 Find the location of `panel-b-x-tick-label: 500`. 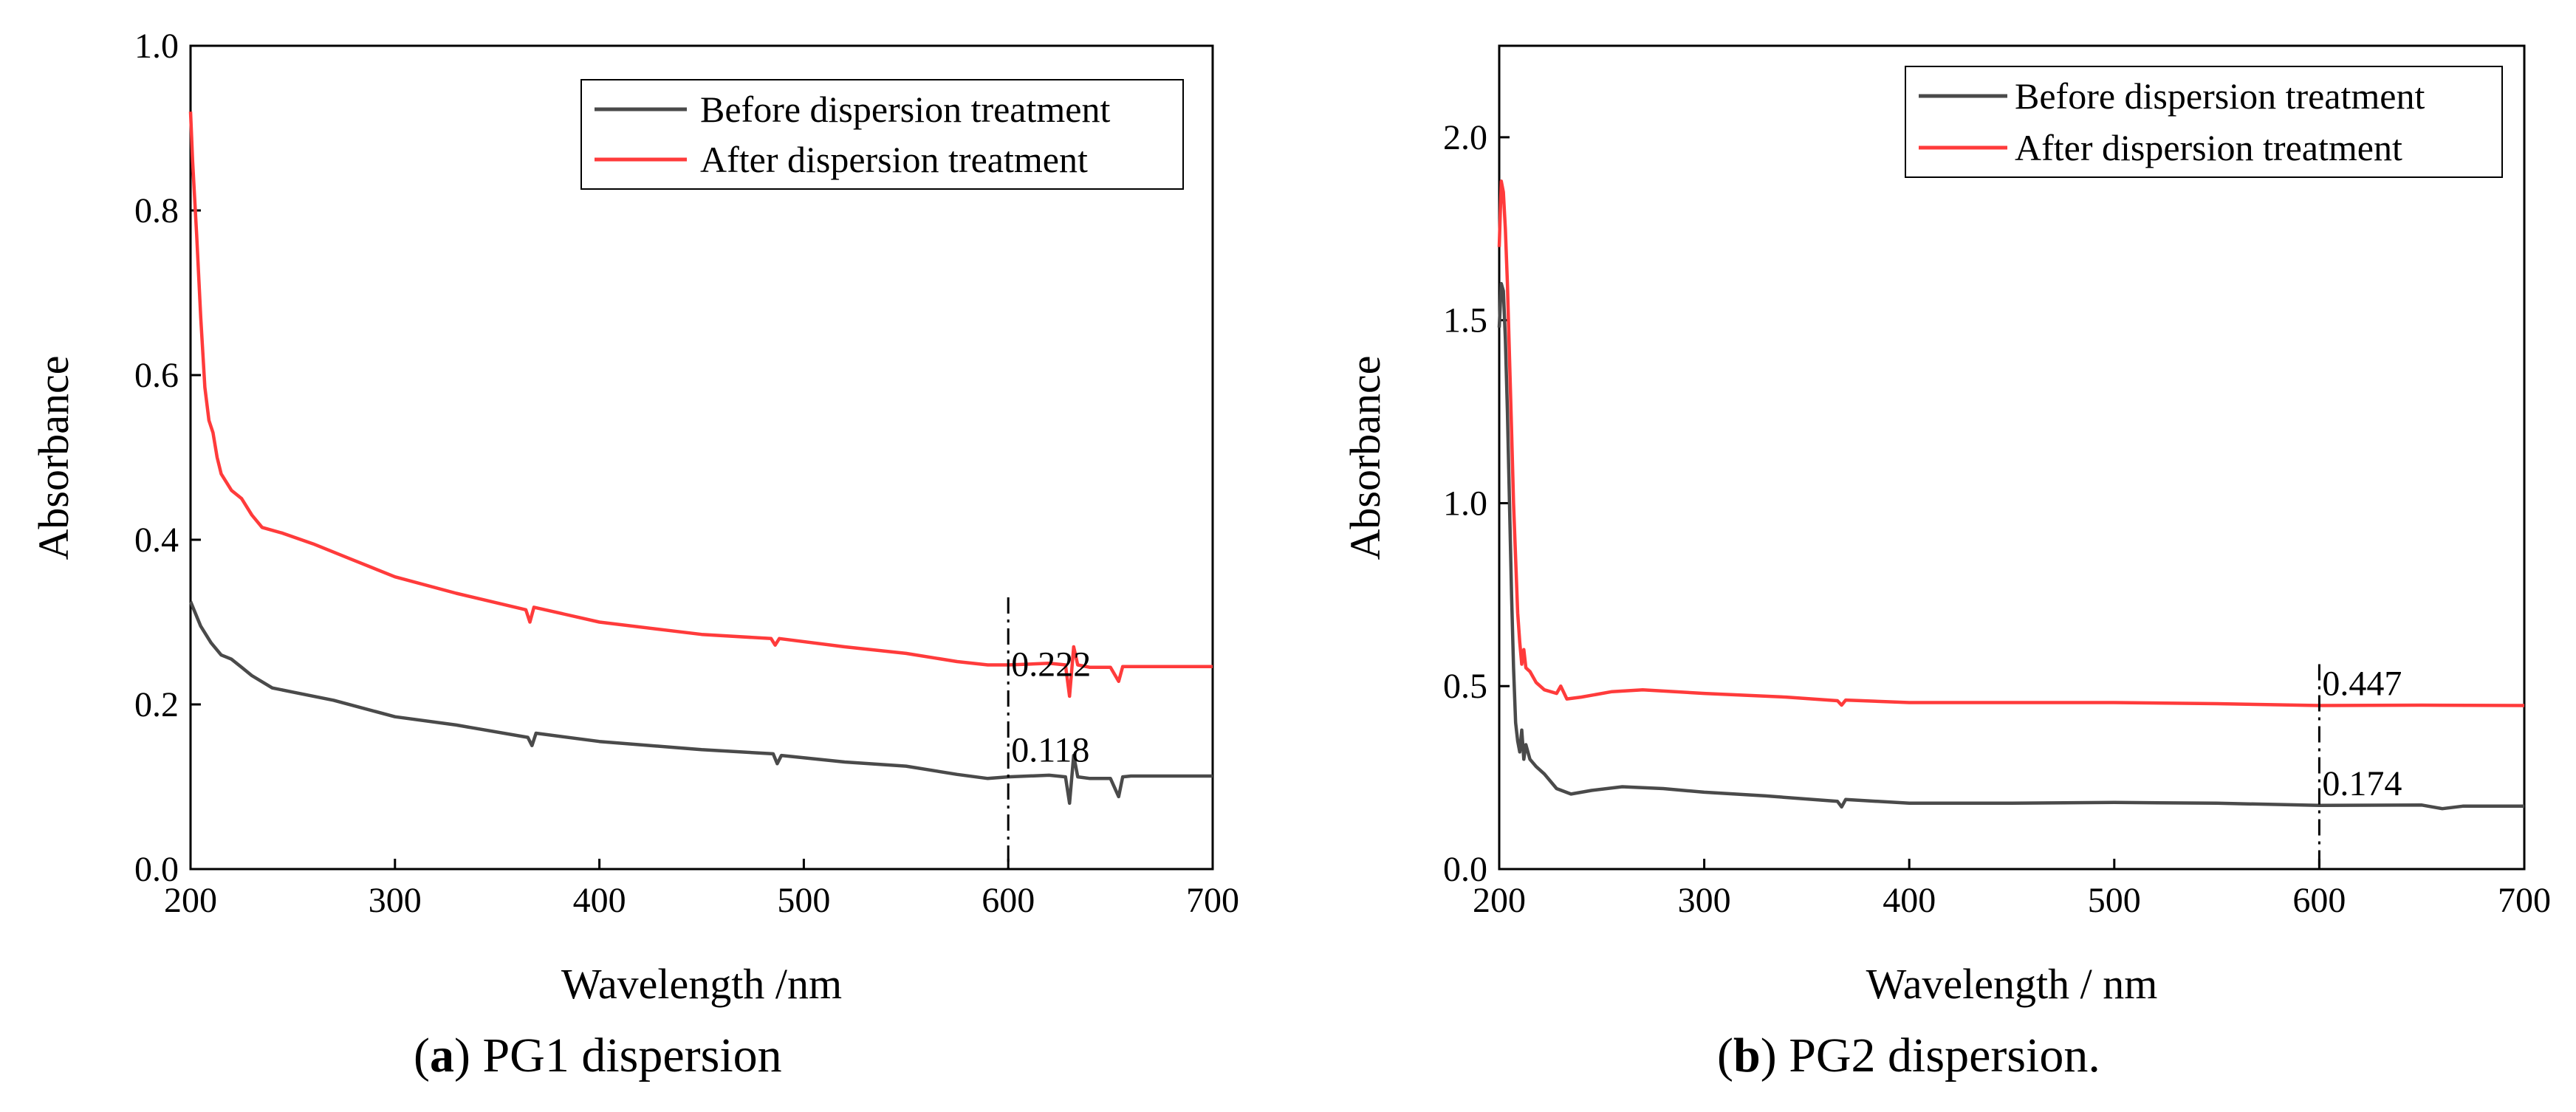

panel-b-x-tick-label: 500 is located at coordinates (2114, 900).